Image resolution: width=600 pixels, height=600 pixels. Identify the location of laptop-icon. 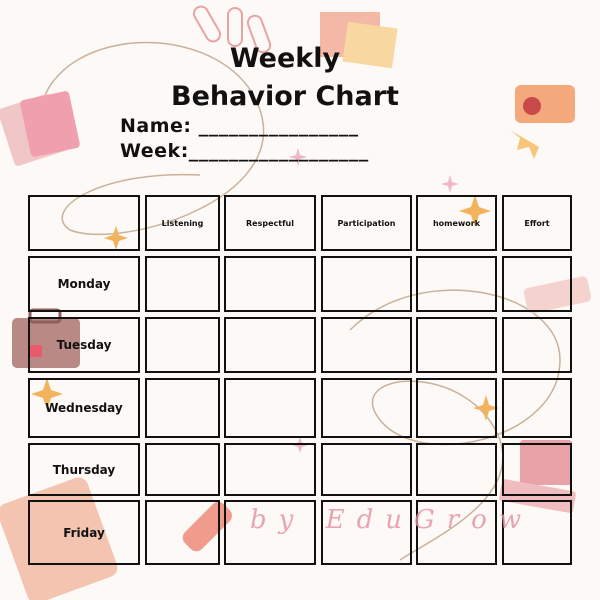
(537, 476).